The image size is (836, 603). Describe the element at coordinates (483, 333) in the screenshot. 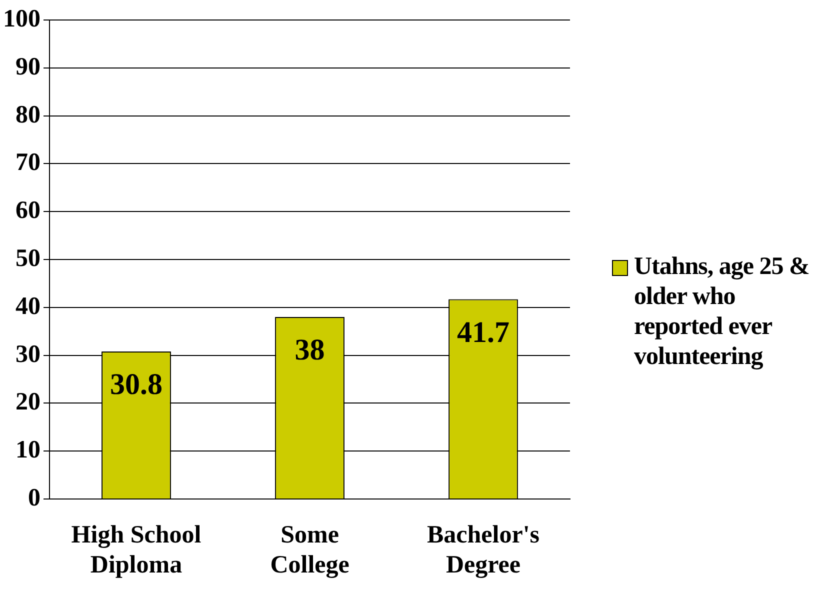

I see `data-label: 41.7` at that location.